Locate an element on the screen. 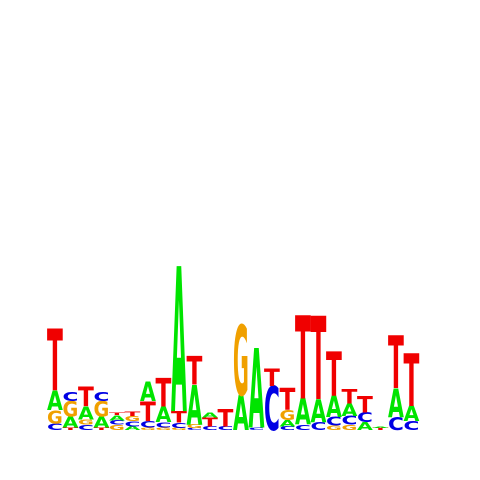 The image size is (480, 480). logo-letter-T-pos-18: T is located at coordinates (319, 360).